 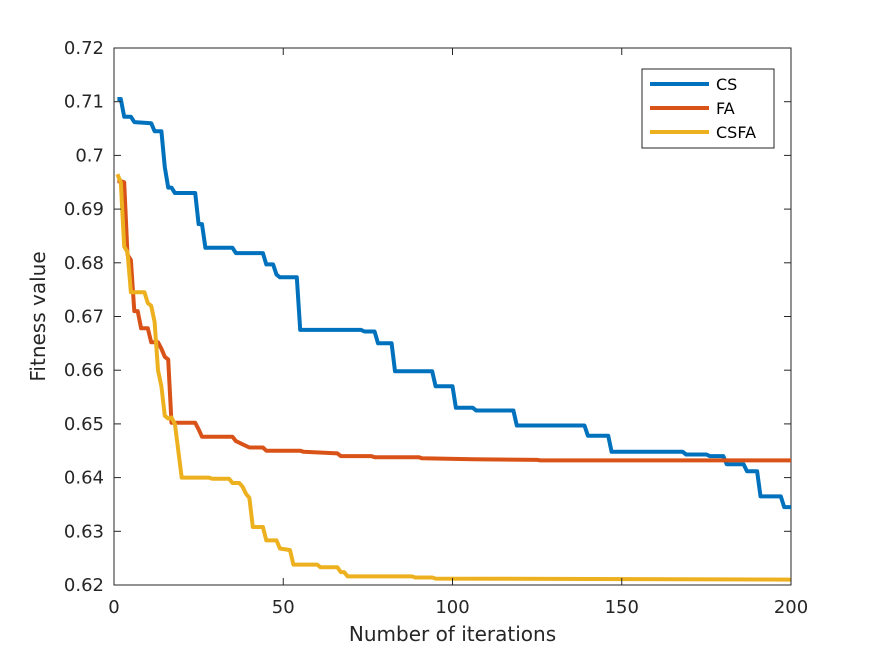 What do you see at coordinates (84, 209) in the screenshot?
I see `y-tick-label: 0.69` at bounding box center [84, 209].